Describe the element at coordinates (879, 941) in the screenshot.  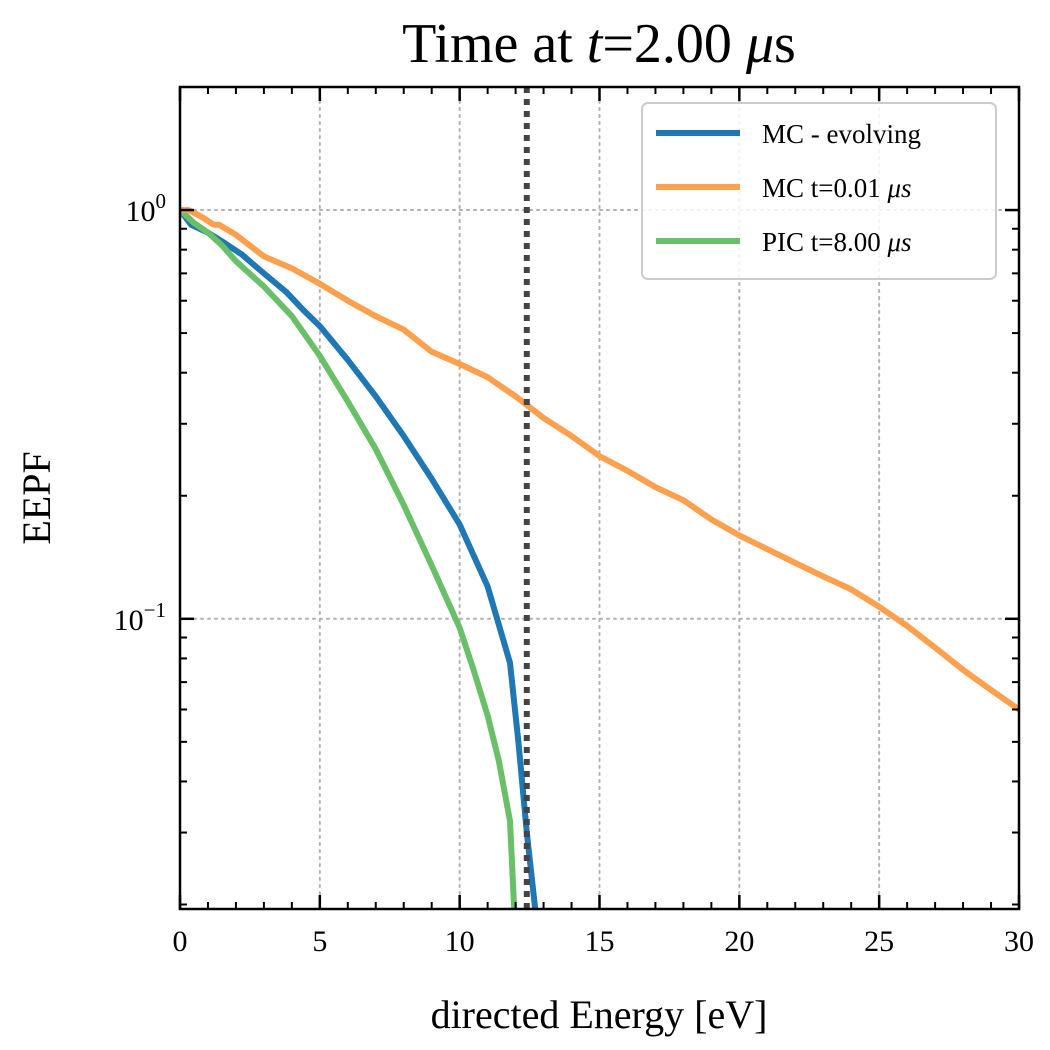
I see `x-tick-label: 25` at that location.